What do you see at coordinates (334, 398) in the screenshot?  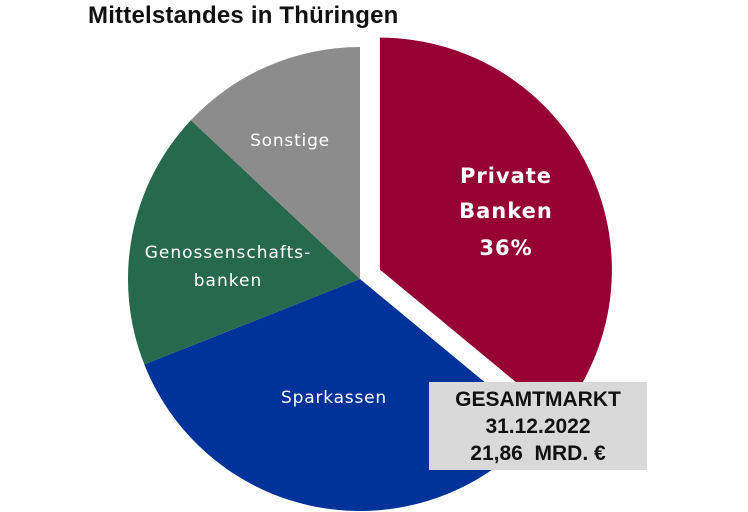 I see `slice-label-sparkassen-0: Sparkassen` at bounding box center [334, 398].